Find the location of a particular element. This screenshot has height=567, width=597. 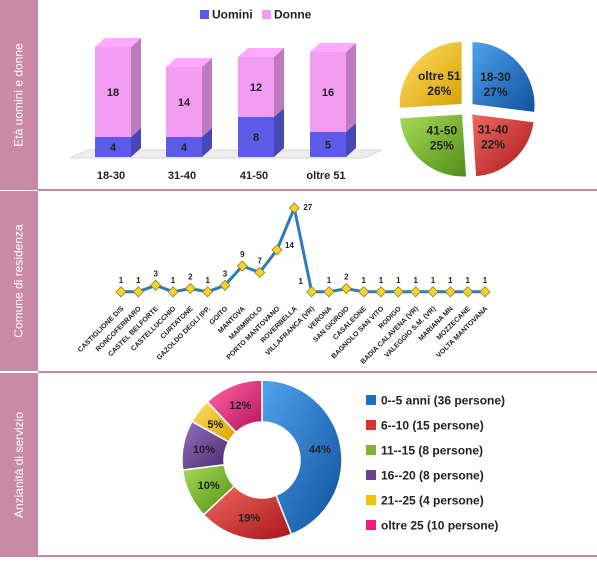

chart-floor is located at coordinates (226, 154).